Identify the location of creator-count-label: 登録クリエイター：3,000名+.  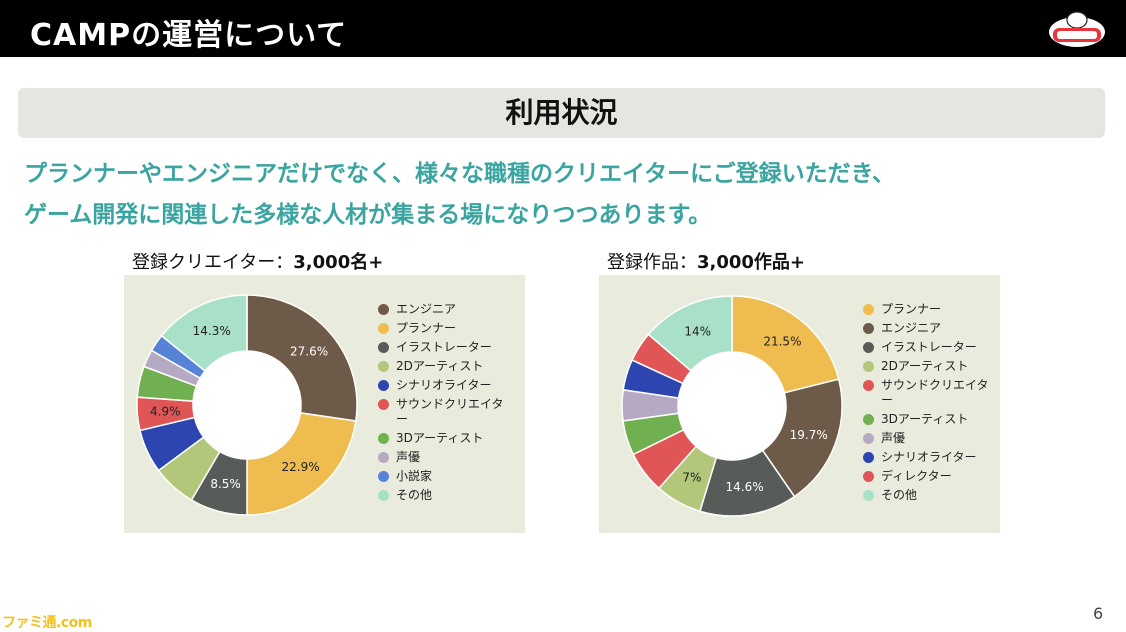
(257, 261).